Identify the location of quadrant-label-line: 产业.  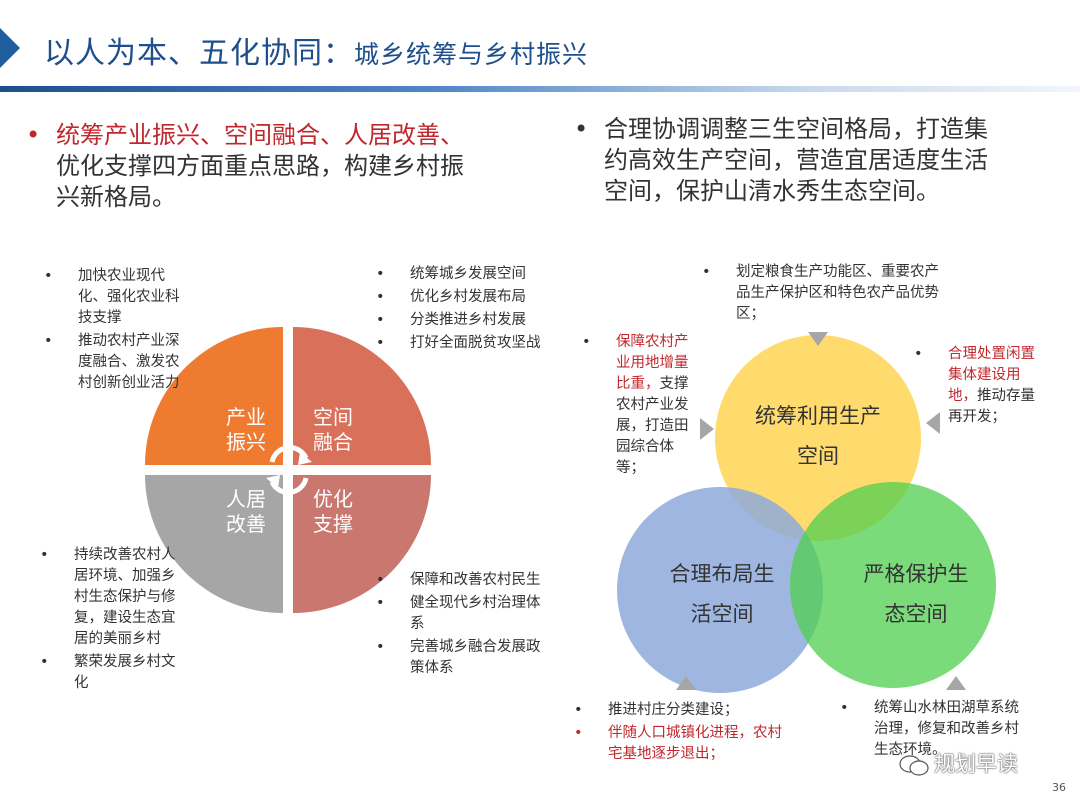
(246, 417).